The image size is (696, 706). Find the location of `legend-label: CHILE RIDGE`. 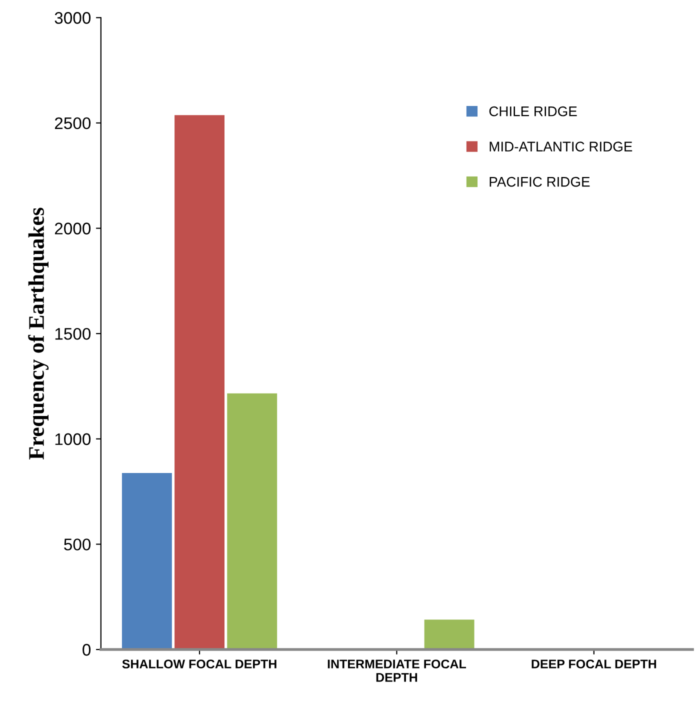

legend-label: CHILE RIDGE is located at coordinates (533, 111).